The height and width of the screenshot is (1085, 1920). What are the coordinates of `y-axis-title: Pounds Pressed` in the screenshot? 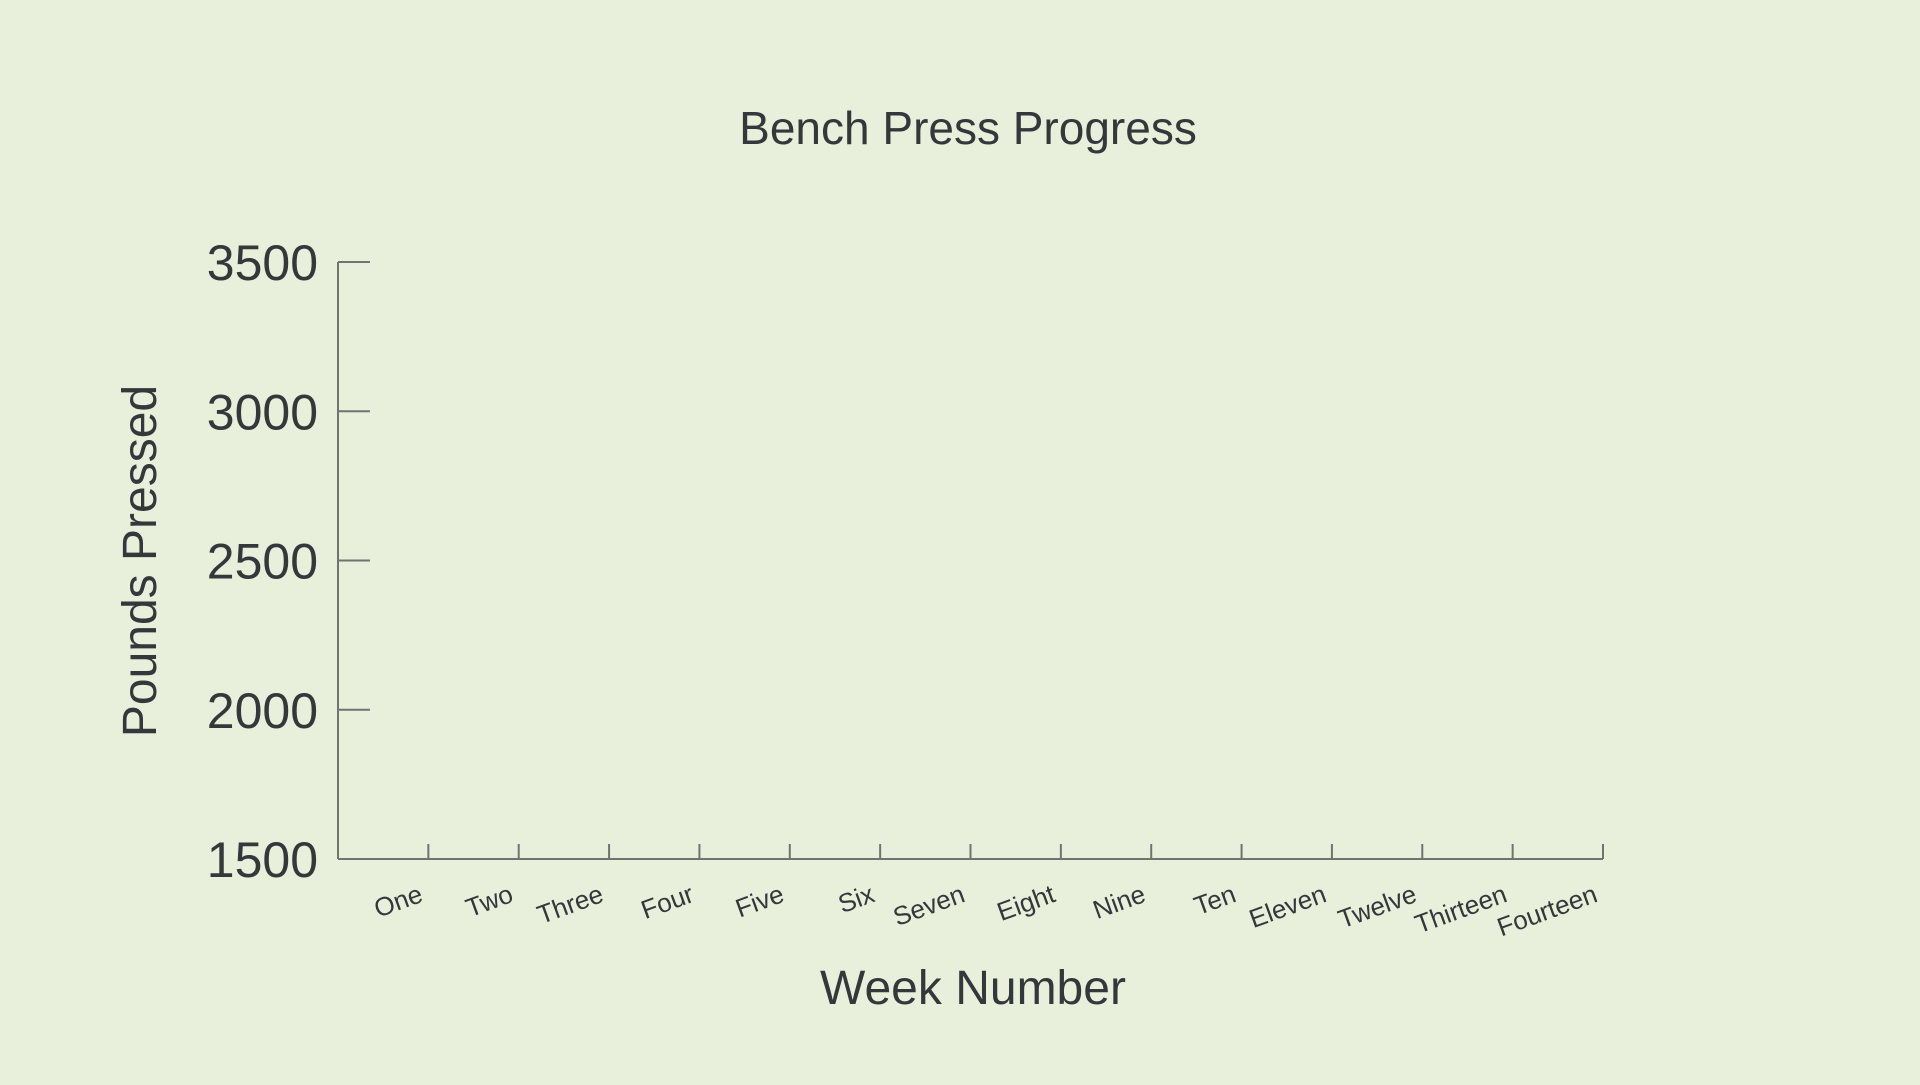 It's located at (140, 561).